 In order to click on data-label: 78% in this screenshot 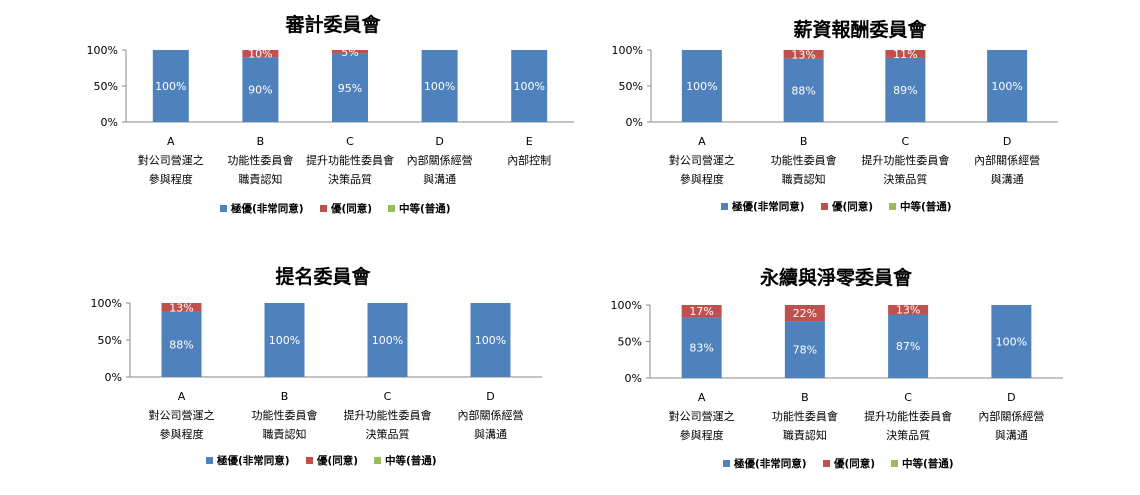, I will do `click(805, 350)`.